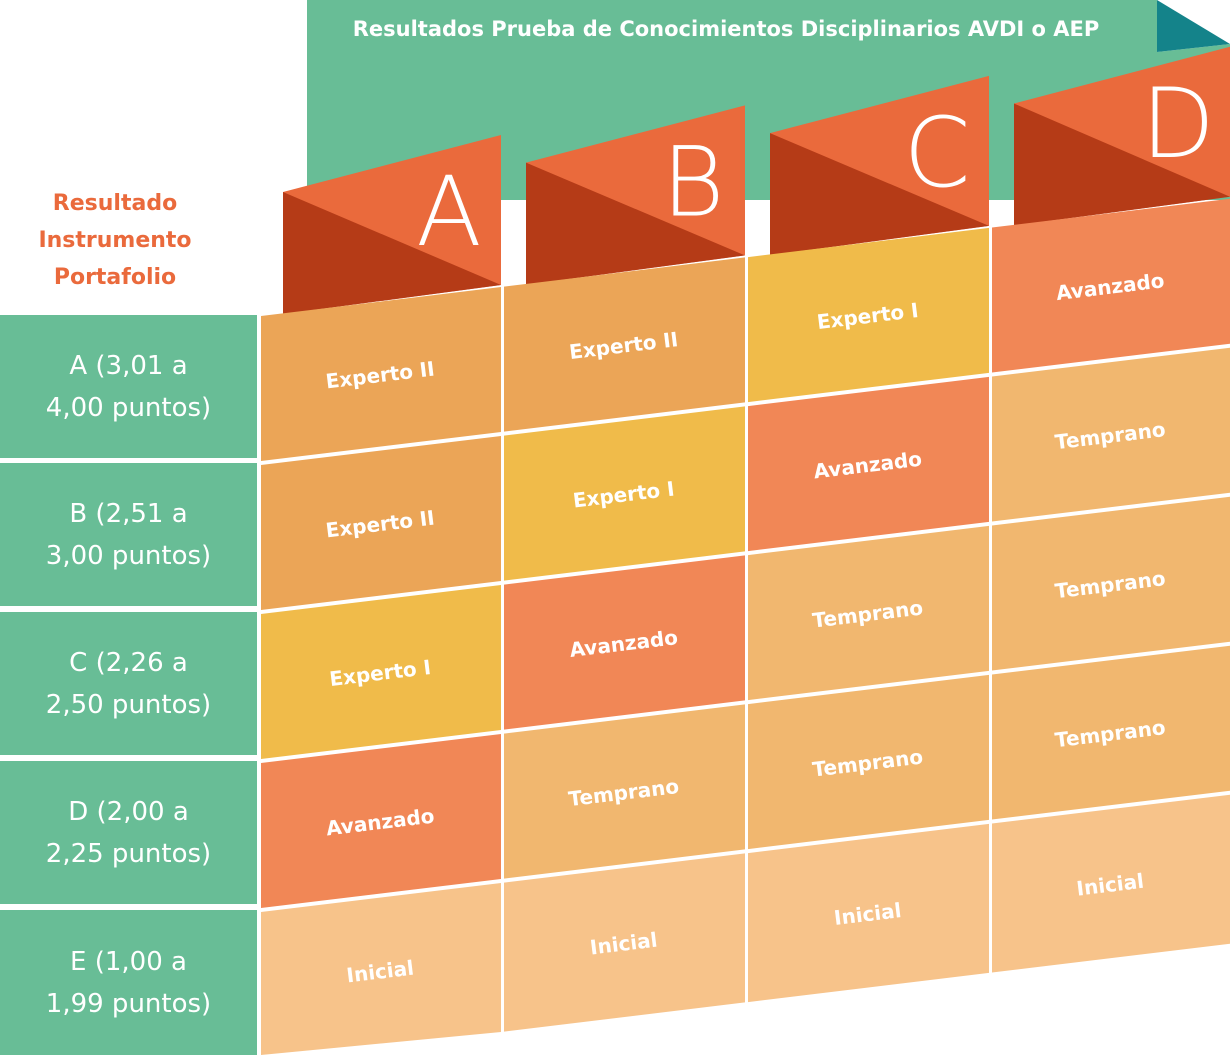 The image size is (1230, 1055). I want to click on column-c-flag-dark, so click(879, 194).